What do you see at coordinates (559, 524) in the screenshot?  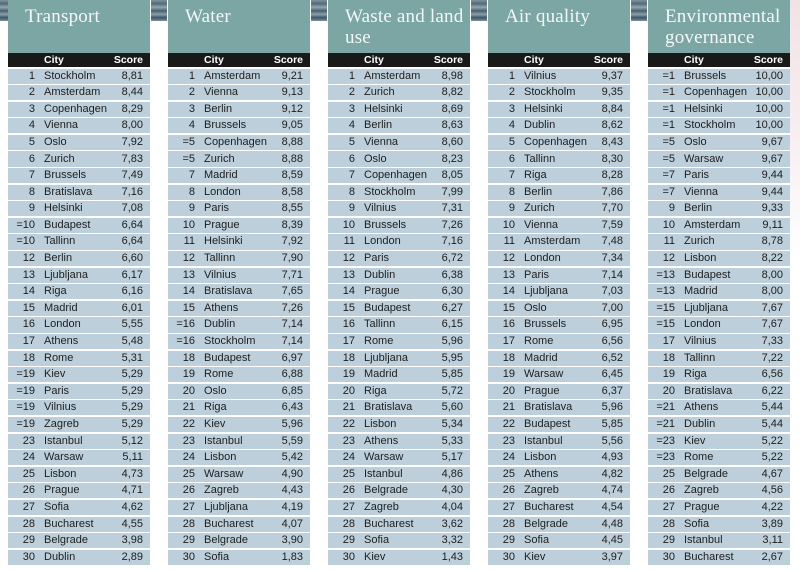 I see `table-row: 28 Belgrade 4,48` at bounding box center [559, 524].